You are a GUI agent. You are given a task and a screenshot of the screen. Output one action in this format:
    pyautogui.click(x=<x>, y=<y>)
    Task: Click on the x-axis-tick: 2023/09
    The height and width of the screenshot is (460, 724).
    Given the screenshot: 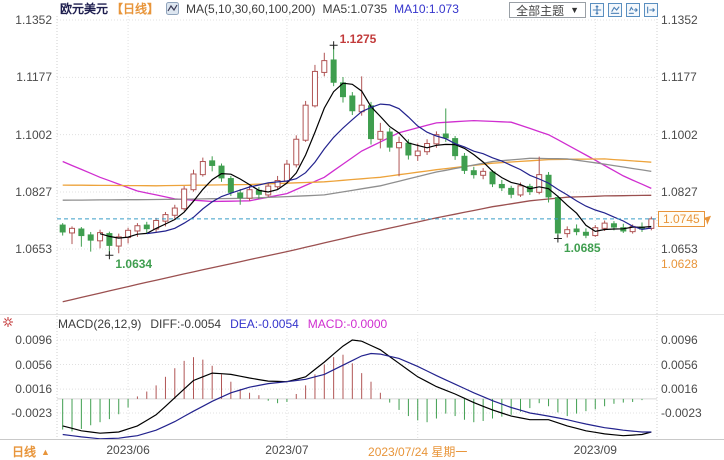 What is the action you would take?
    pyautogui.click(x=595, y=450)
    